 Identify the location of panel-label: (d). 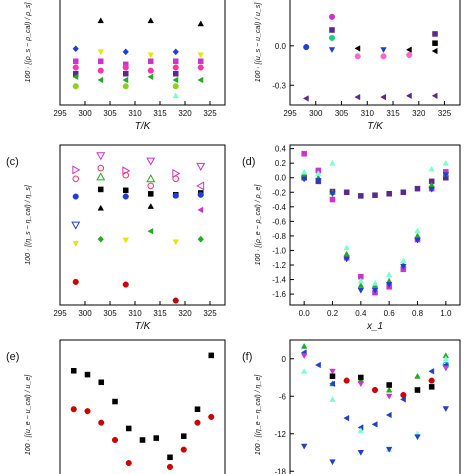
(248, 162).